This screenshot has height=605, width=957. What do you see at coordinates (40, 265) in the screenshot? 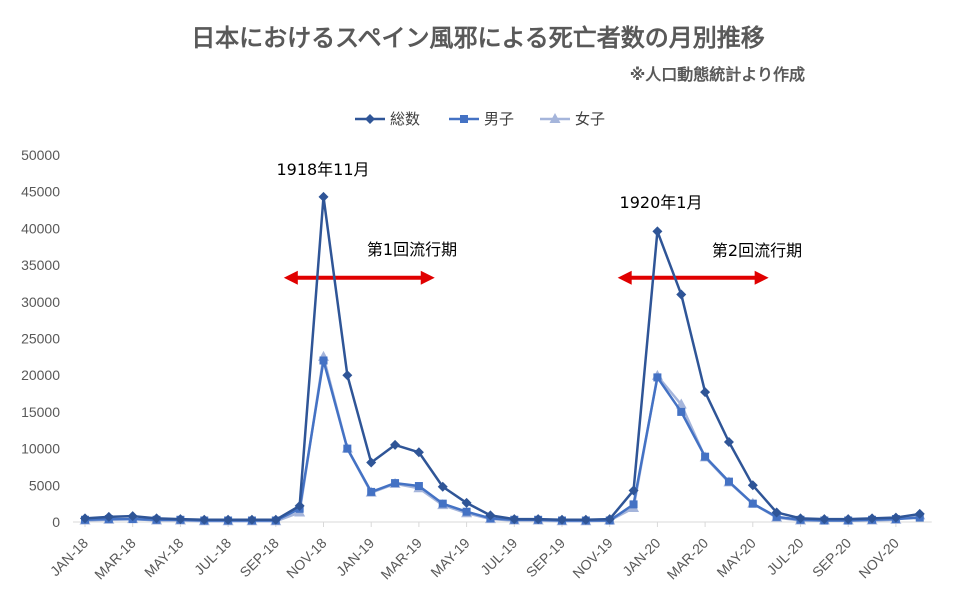
I see `y-tick-label: 35000` at bounding box center [40, 265].